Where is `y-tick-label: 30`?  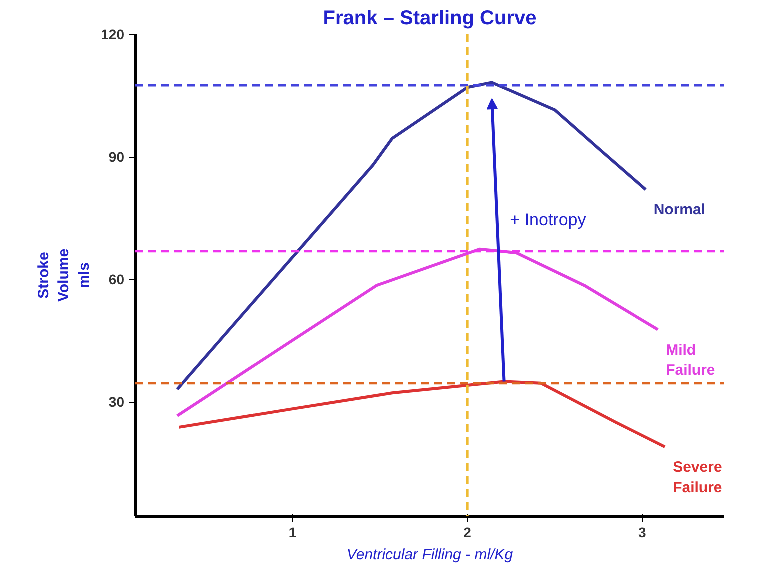 y-tick-label: 30 is located at coordinates (116, 402).